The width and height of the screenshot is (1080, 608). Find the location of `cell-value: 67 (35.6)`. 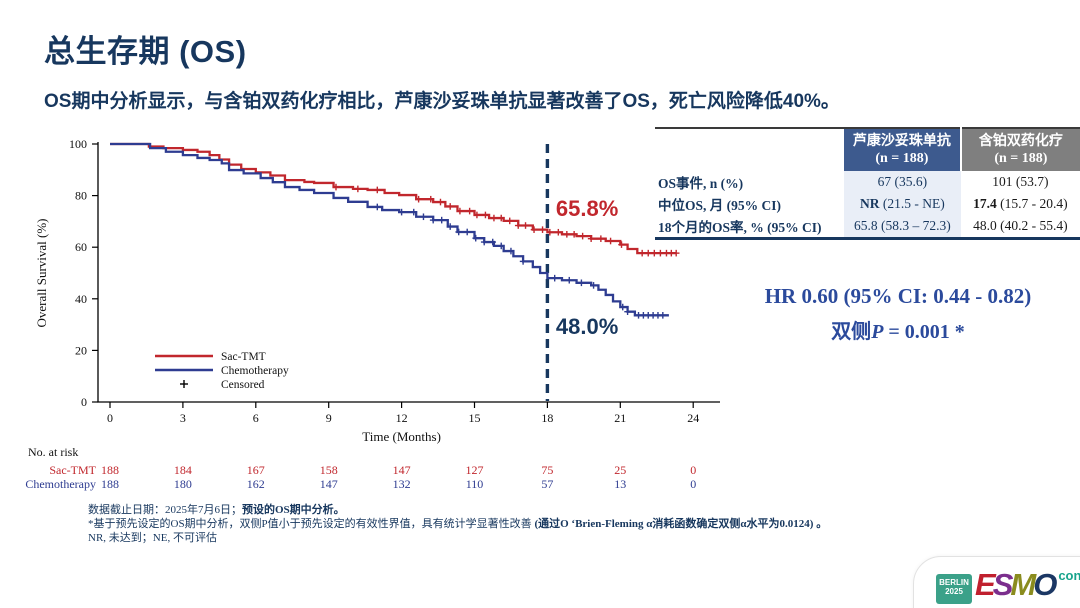

cell-value: 67 (35.6) is located at coordinates (902, 182).